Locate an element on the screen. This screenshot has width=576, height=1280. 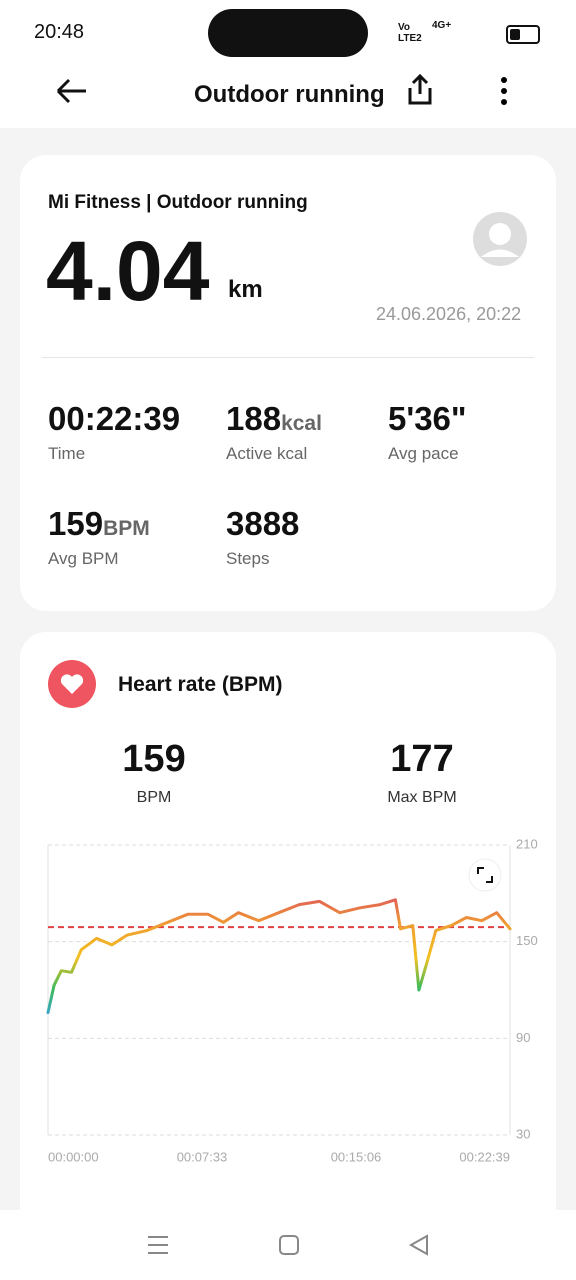
stat-value: 159 is located at coordinates (76, 523).